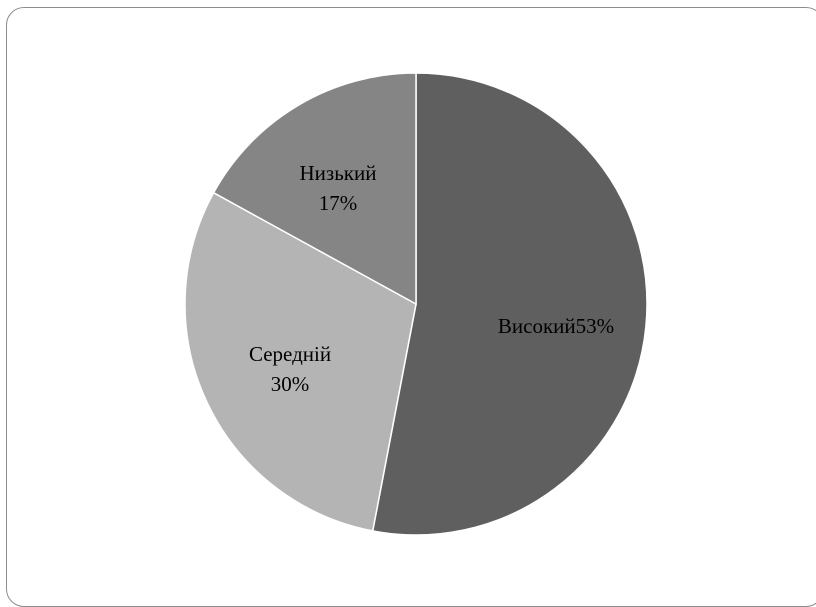 This screenshot has width=816, height=607. What do you see at coordinates (338, 173) in the screenshot?
I see `slice-label-line: Низький` at bounding box center [338, 173].